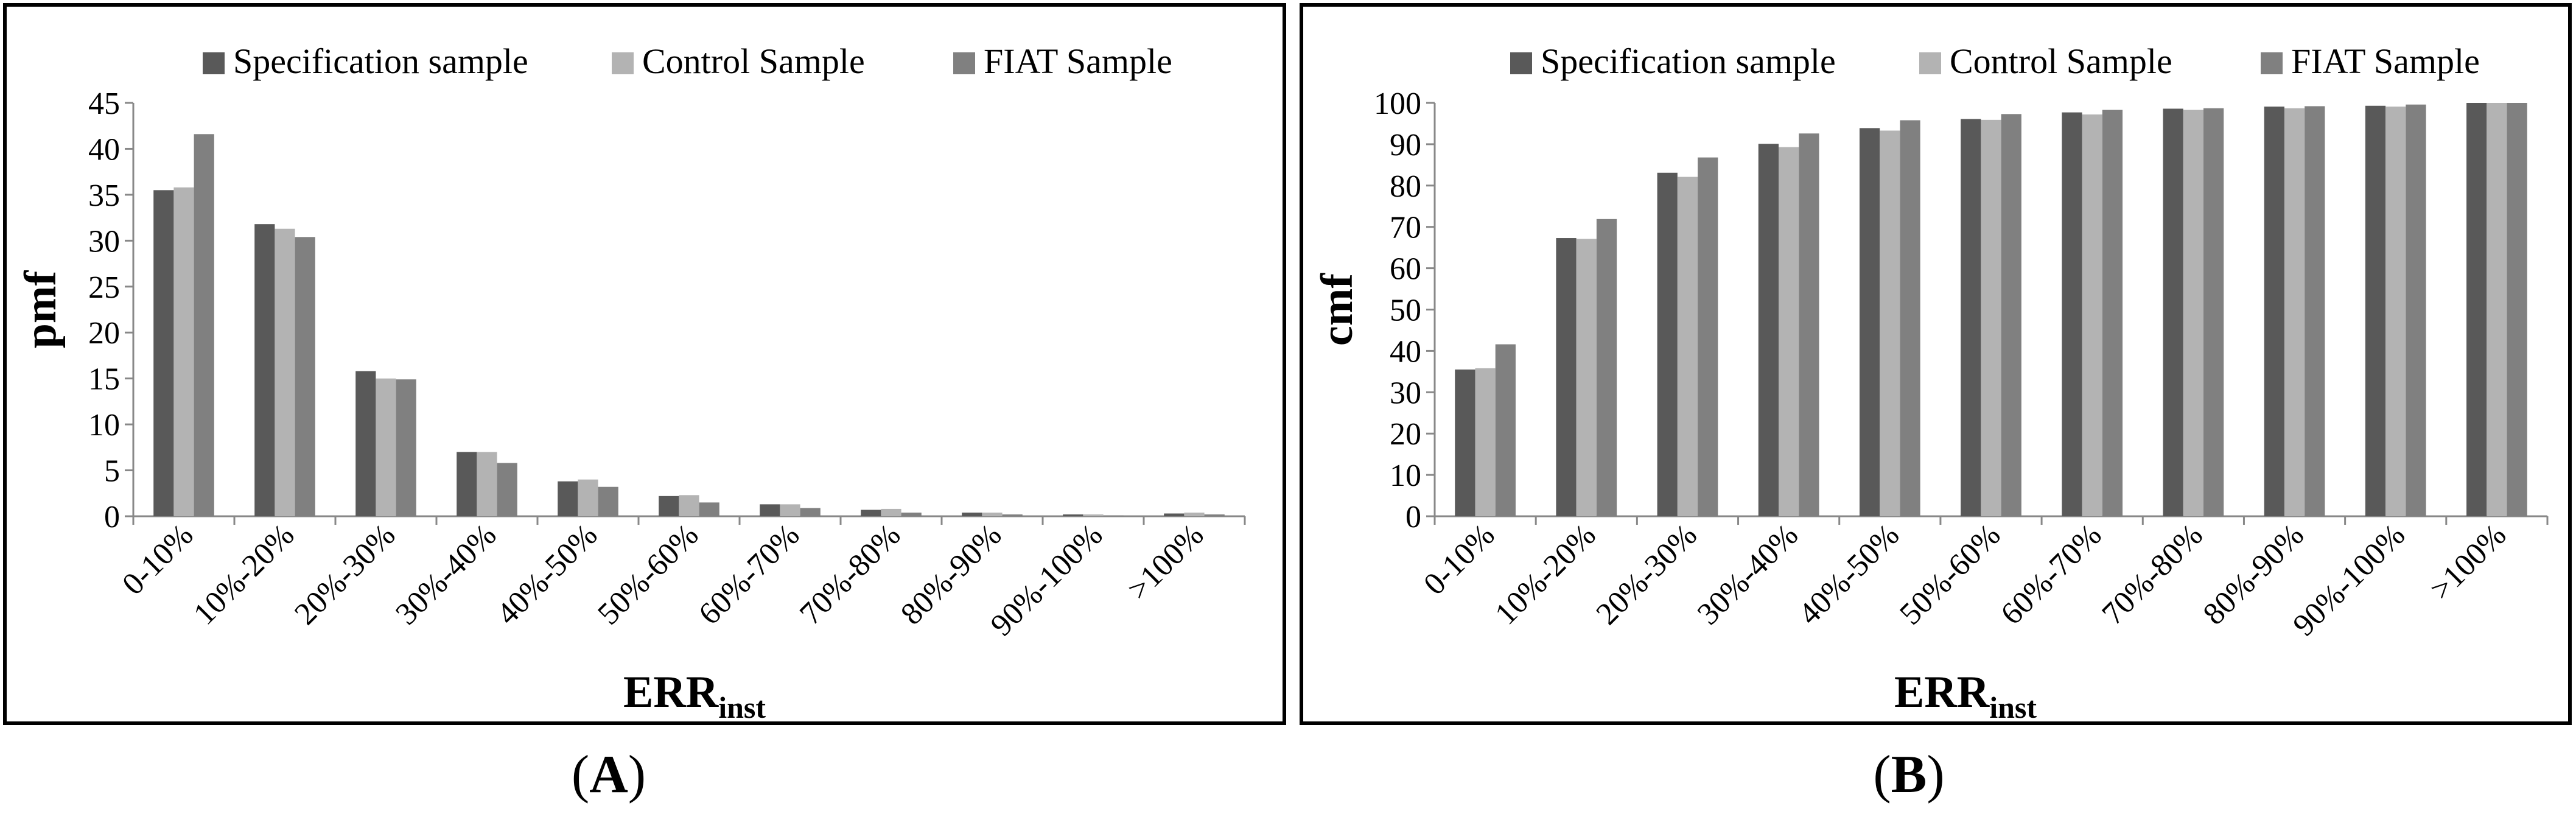 The width and height of the screenshot is (2576, 817). What do you see at coordinates (1849, 574) in the screenshot?
I see `x-category-label: 40%-50%` at bounding box center [1849, 574].